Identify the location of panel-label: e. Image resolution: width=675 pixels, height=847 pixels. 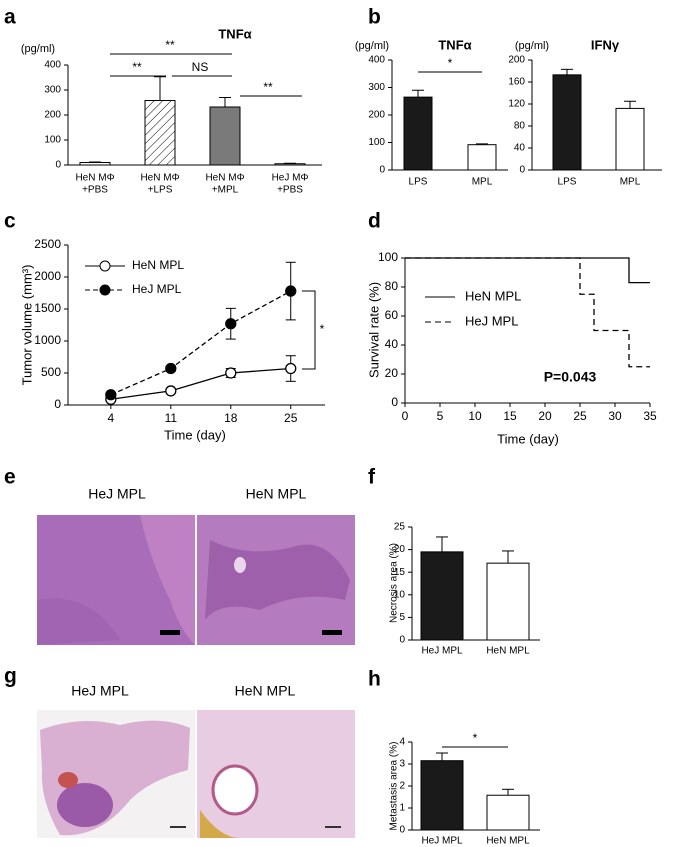
(10, 477).